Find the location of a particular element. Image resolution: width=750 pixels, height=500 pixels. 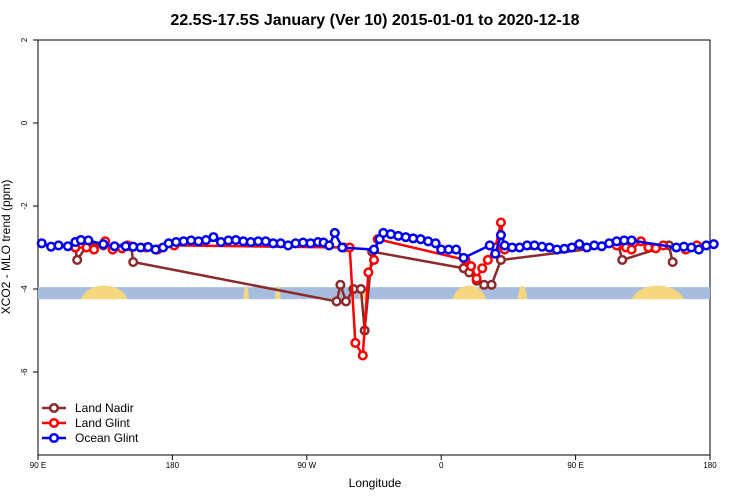

y-axis-label: XCO2 - MLO trend (ppm) is located at coordinates (6, 247).